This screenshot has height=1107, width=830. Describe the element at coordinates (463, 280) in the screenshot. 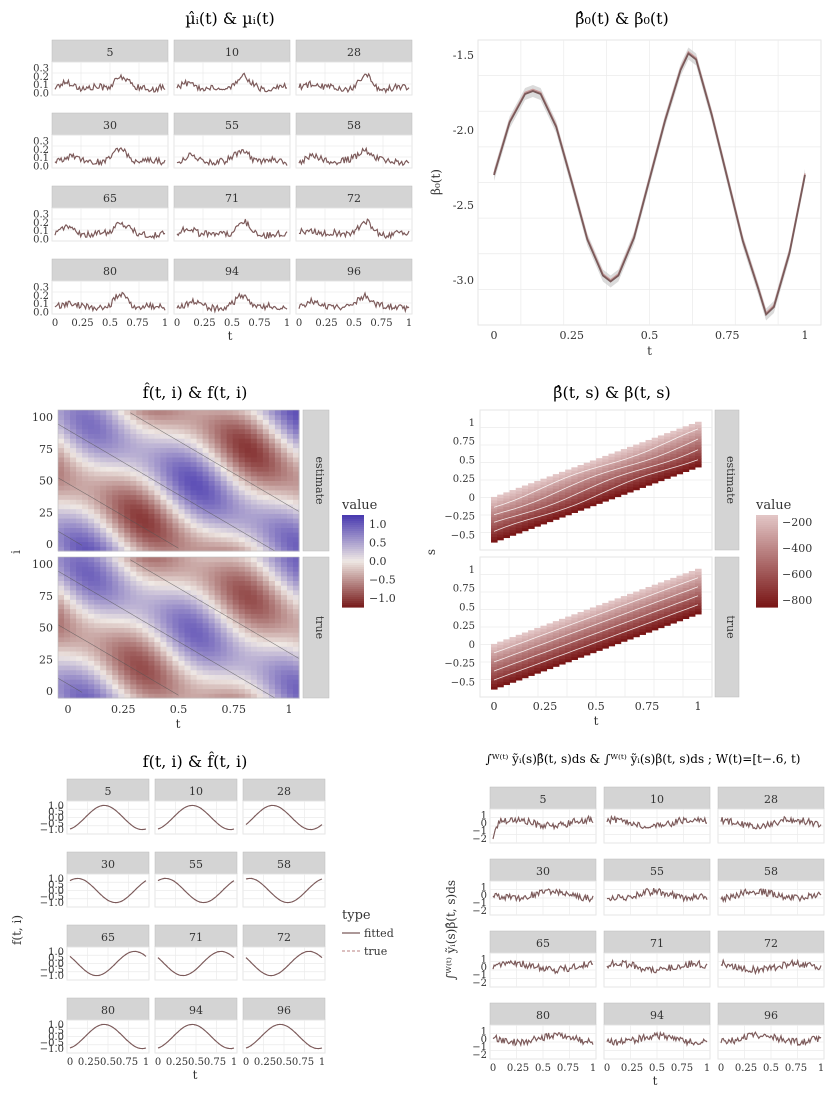

I see `beta0-ytick-label: -3.0` at that location.